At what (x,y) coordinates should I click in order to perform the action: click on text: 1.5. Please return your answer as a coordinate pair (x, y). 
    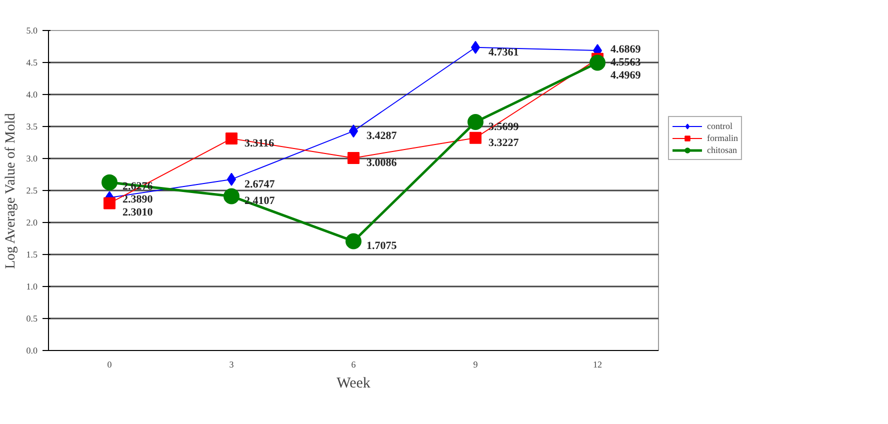
    Looking at the image, I should click on (32, 255).